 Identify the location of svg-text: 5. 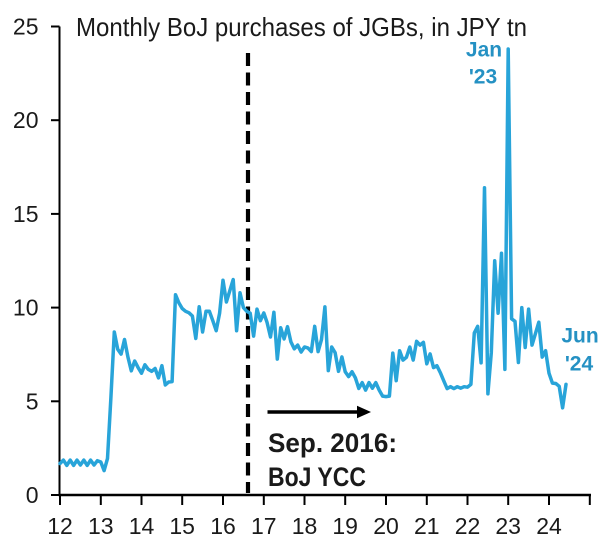
(32, 401).